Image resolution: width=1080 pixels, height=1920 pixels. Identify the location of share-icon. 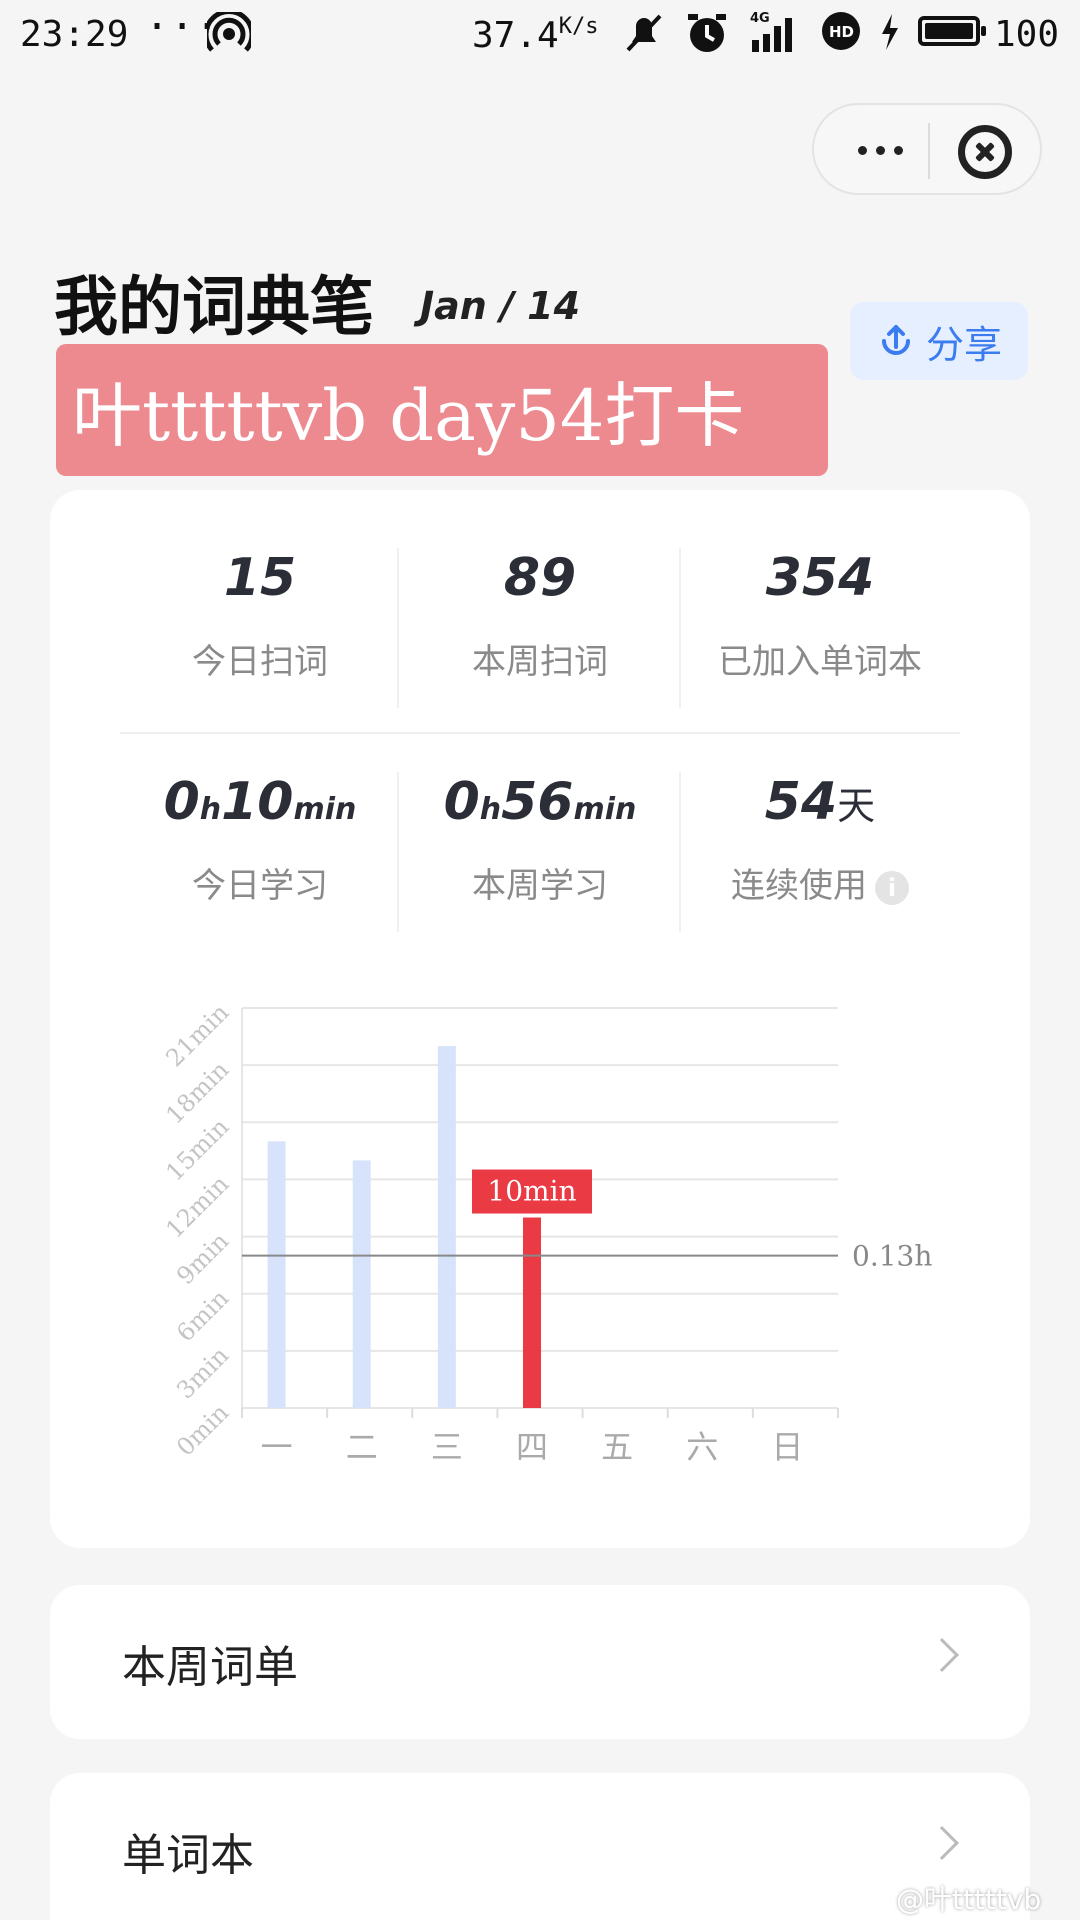
(896, 341).